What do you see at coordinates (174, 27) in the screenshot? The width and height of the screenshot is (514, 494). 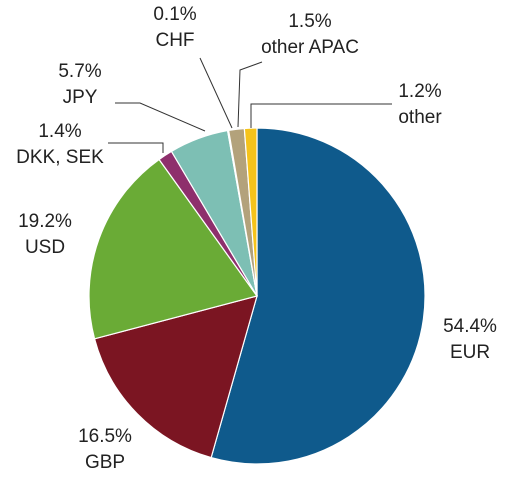 I see `slice-label: 0.1% CHF` at bounding box center [174, 27].